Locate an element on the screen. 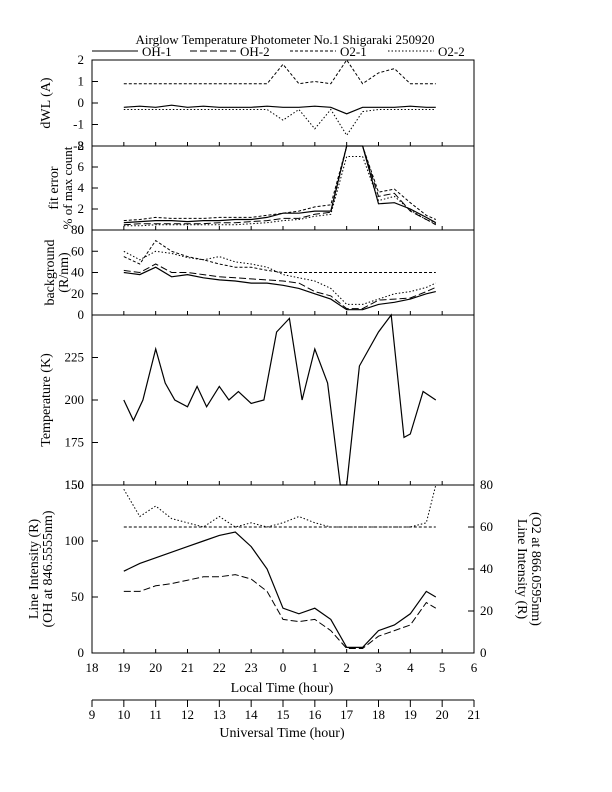  y-tick-label: 200 is located at coordinates (75, 399).